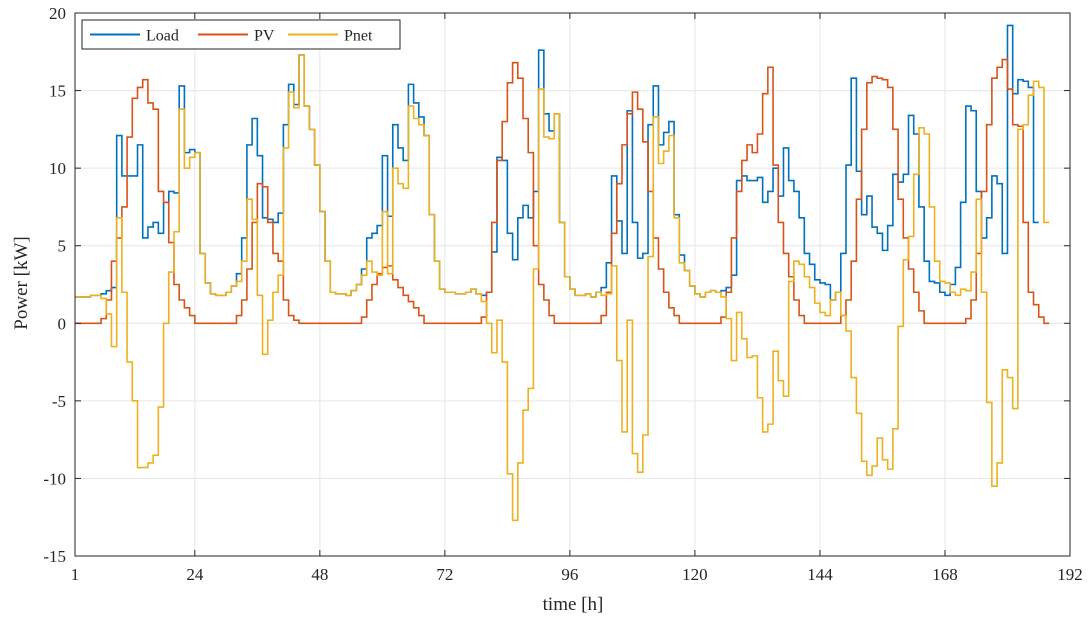 The width and height of the screenshot is (1091, 623). I want to click on y-tick-label: 5, so click(62, 246).